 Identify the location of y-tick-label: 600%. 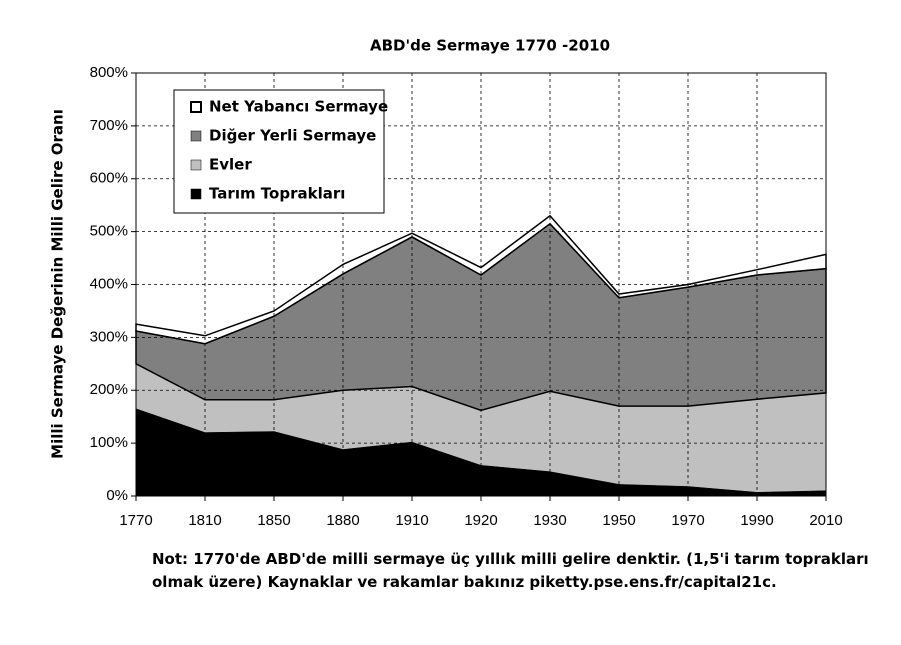
(109, 178).